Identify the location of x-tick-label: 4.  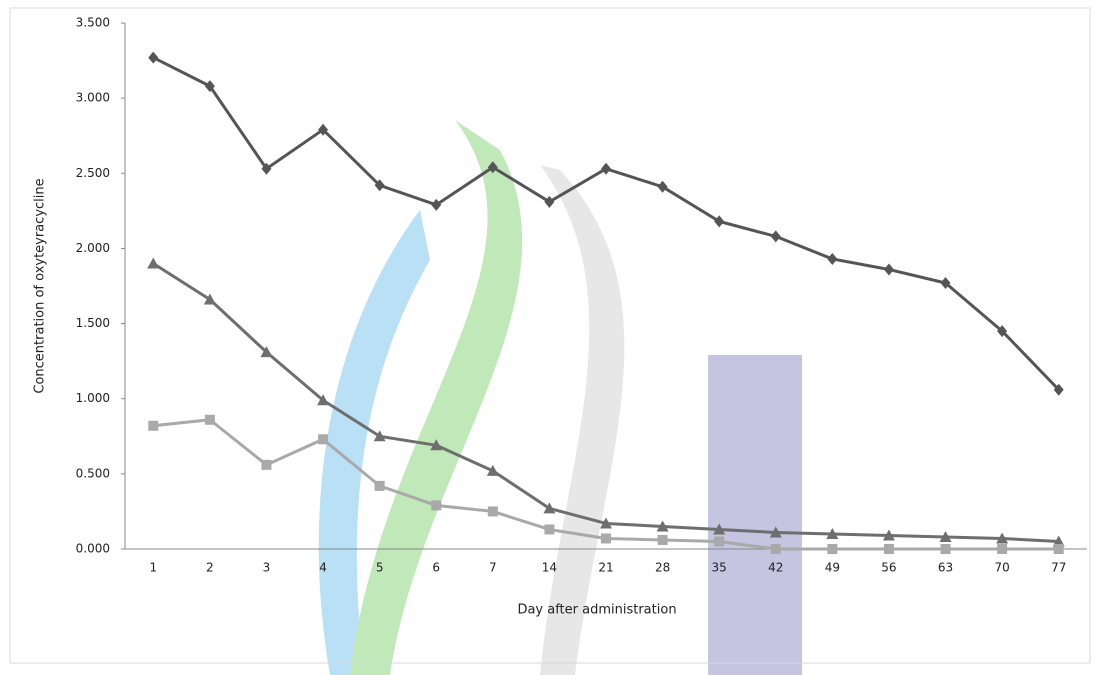
(323, 568).